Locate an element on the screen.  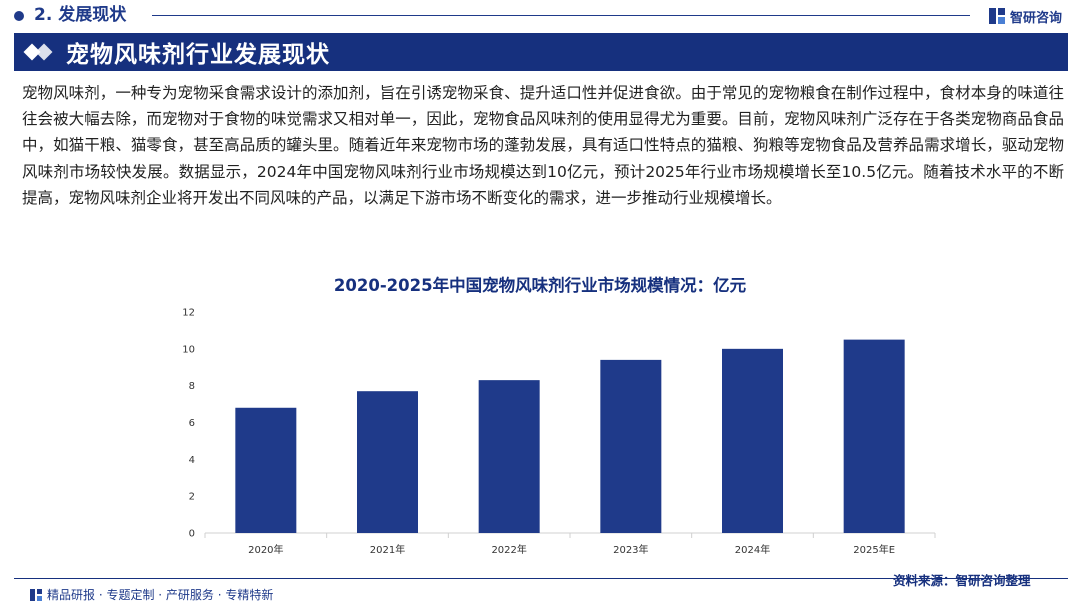
footer-rule is located at coordinates (541, 578).